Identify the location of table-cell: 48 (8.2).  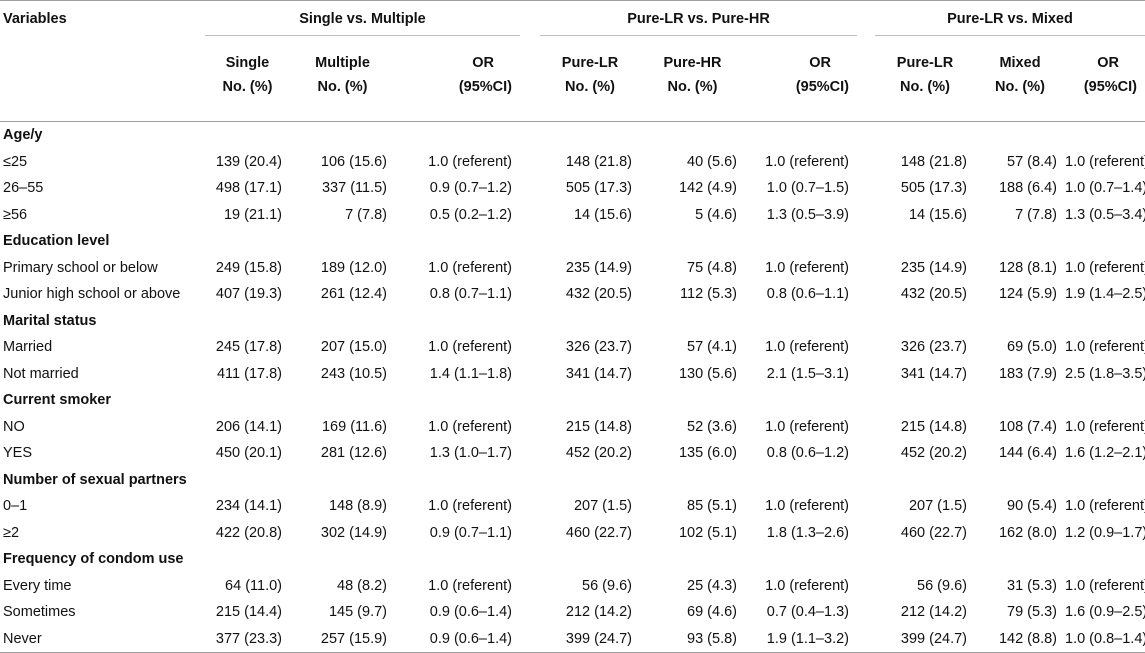
(342, 586).